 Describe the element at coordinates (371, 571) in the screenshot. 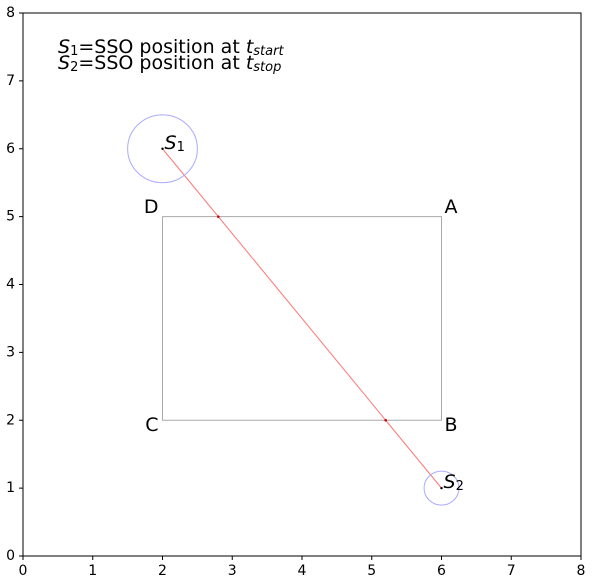

I see `x-tick-label: 5` at that location.